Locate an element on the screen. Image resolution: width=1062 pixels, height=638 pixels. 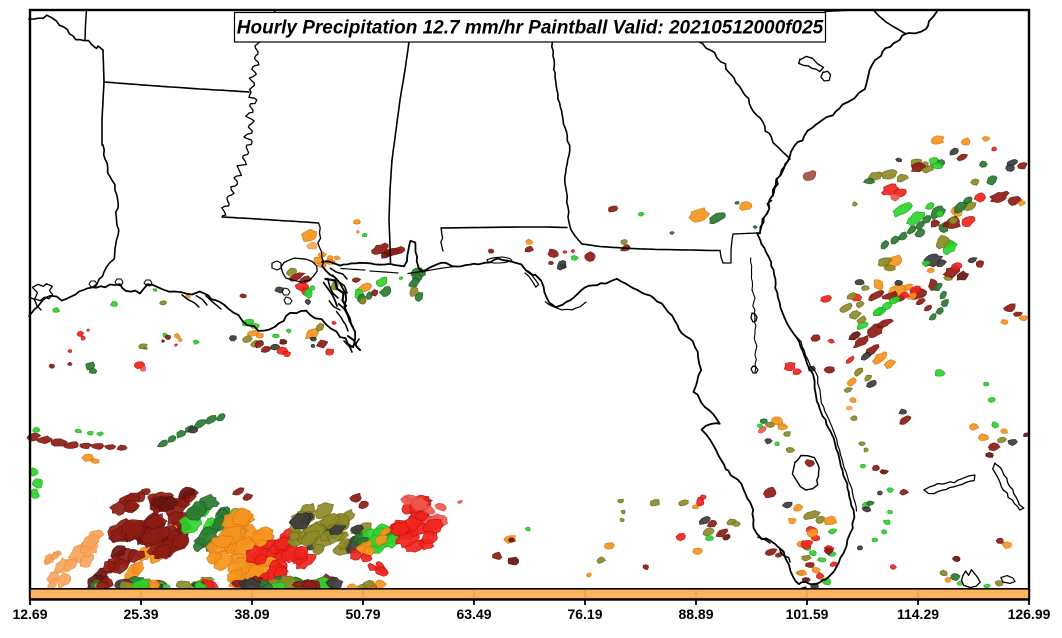
svg-text: 63.49 is located at coordinates (473, 614).